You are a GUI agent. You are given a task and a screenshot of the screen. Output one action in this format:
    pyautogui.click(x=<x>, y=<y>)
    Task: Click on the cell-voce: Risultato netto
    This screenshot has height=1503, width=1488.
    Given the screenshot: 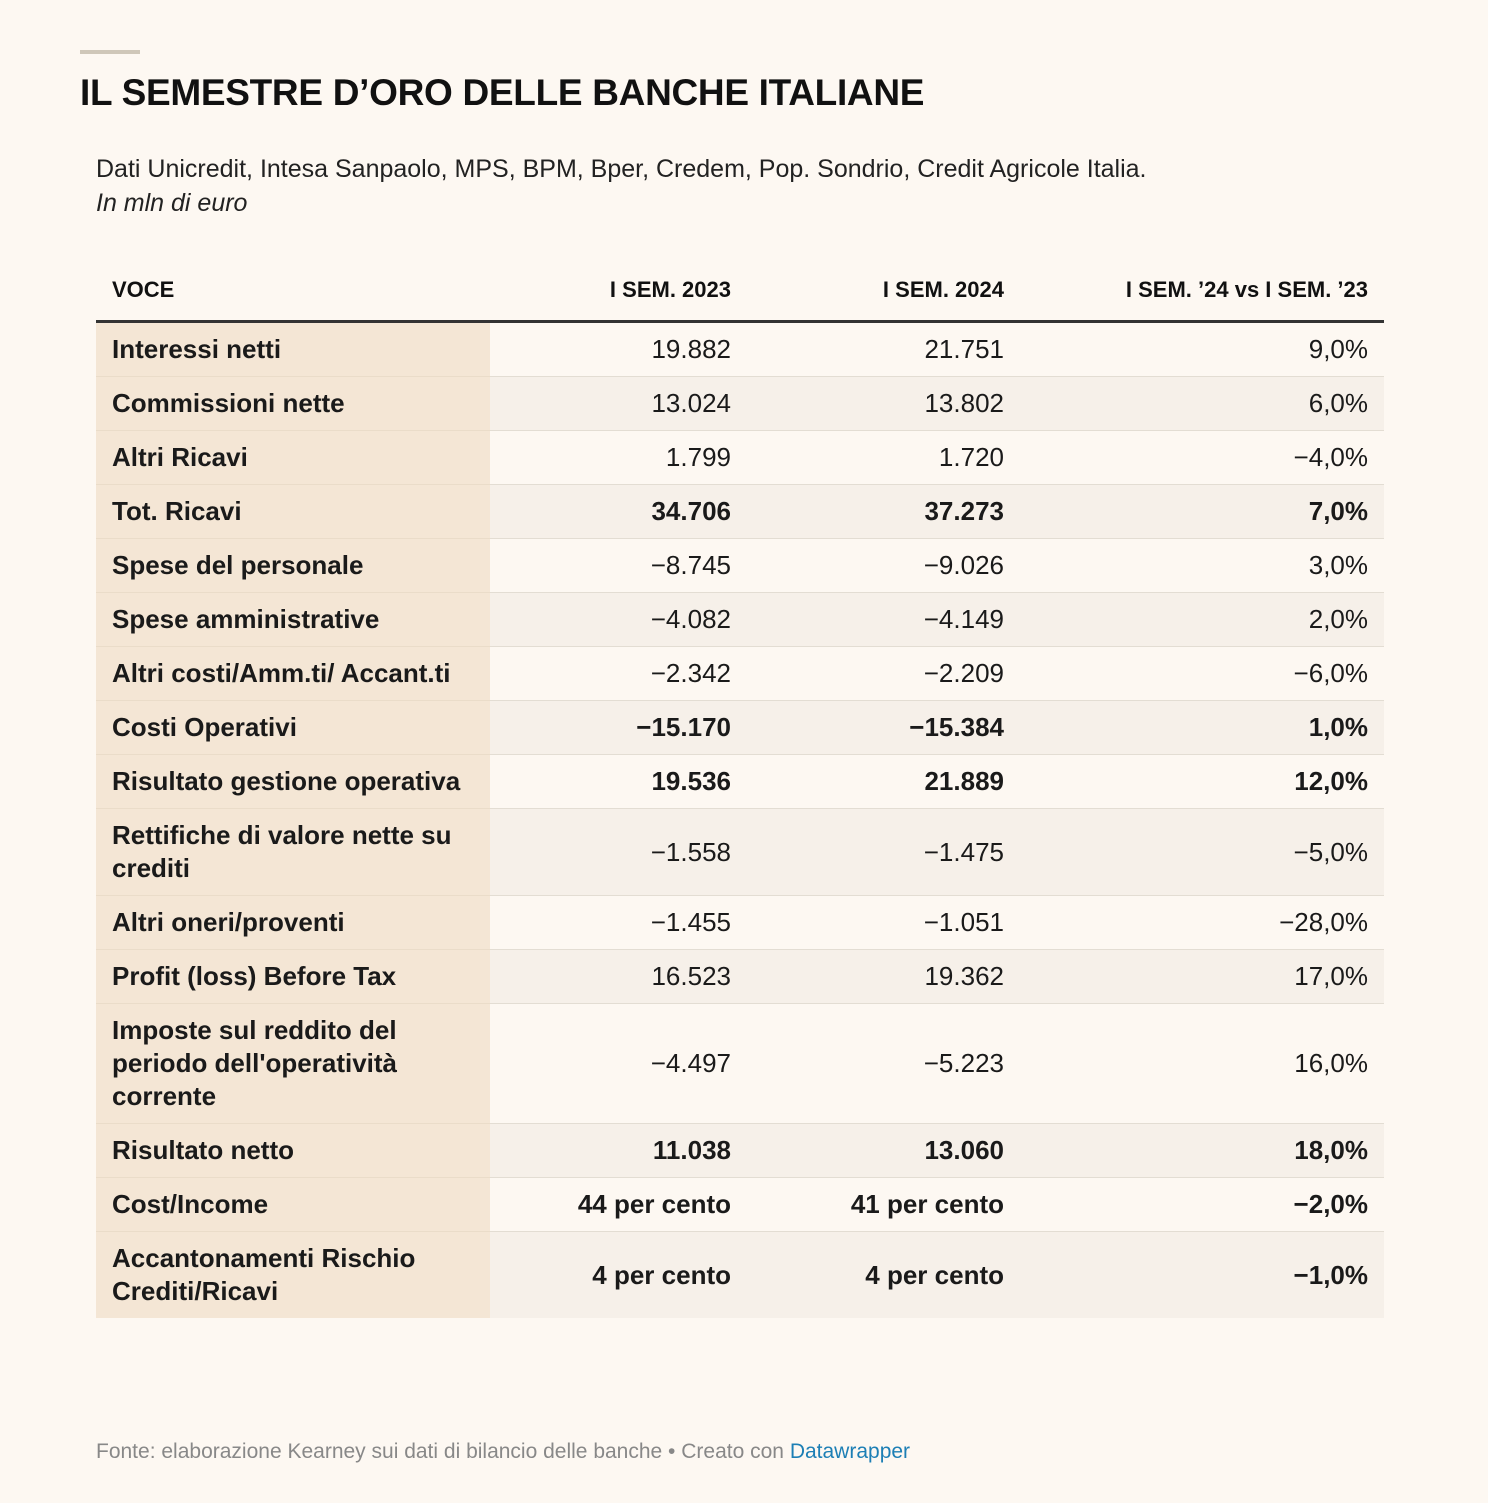 What is the action you would take?
    pyautogui.click(x=293, y=1151)
    